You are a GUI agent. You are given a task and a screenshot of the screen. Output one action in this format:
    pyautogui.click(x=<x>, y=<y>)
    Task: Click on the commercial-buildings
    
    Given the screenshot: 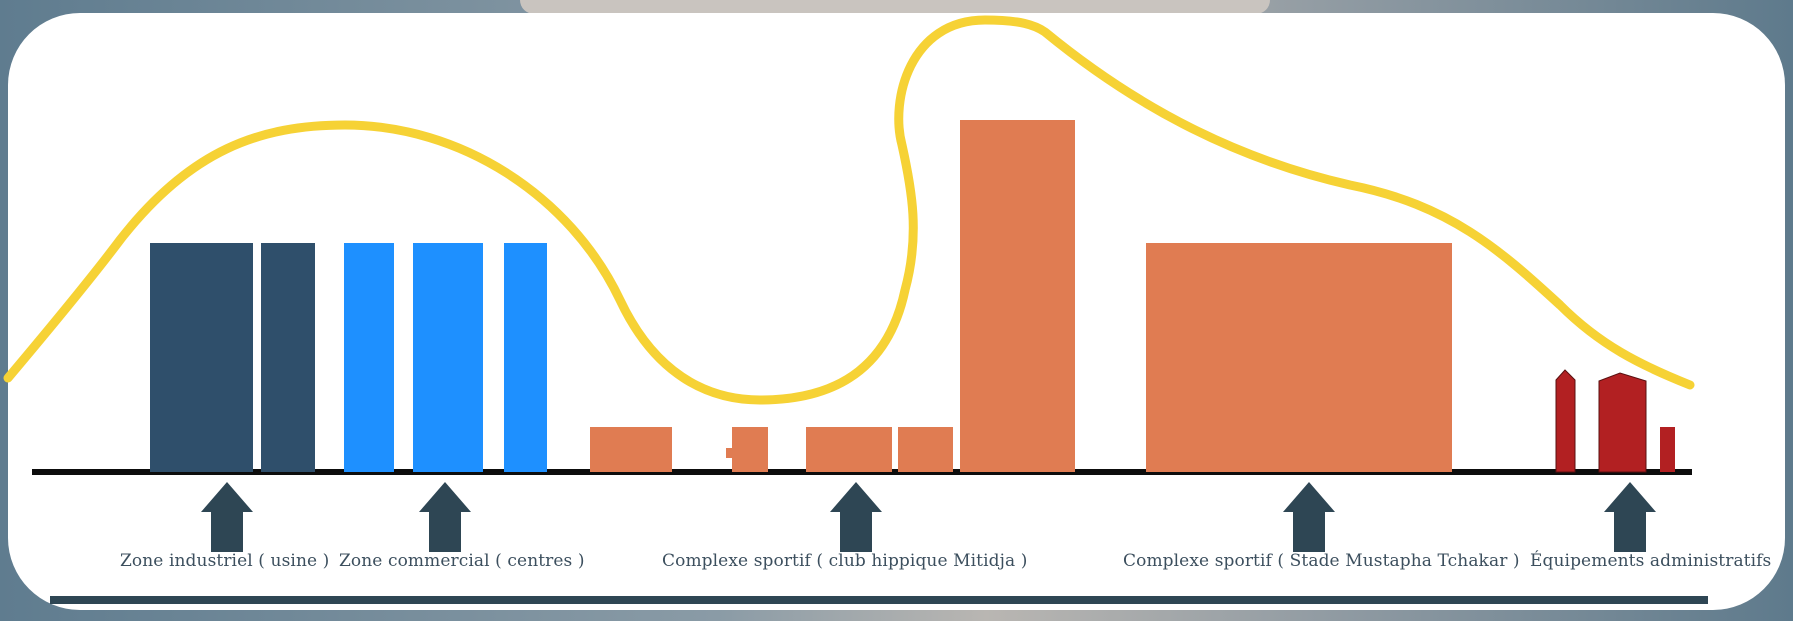 What is the action you would take?
    pyautogui.click(x=445, y=357)
    